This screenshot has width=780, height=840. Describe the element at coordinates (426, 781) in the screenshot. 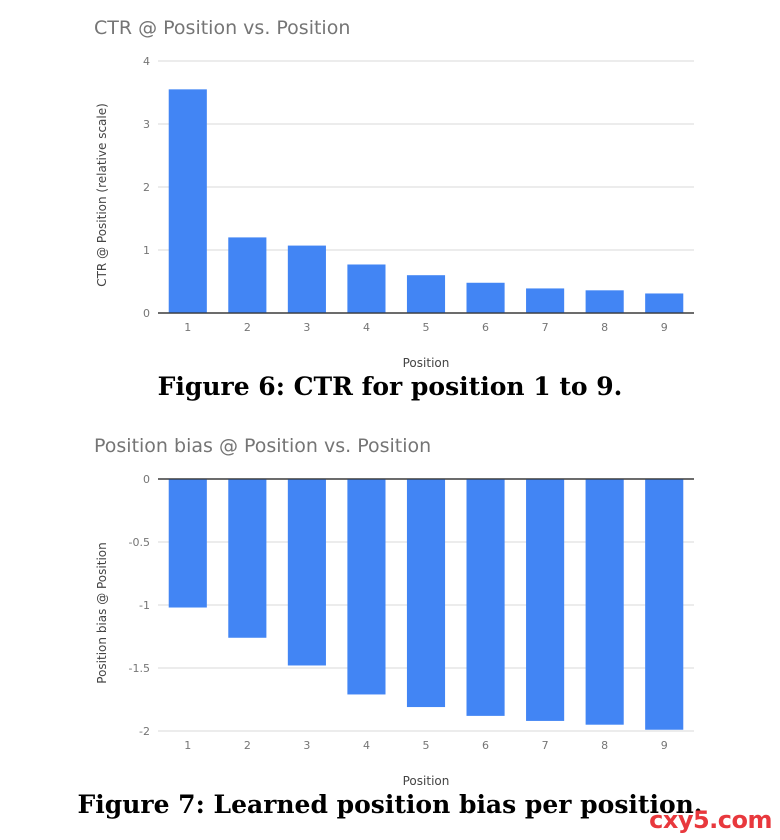

I see `chart-bias-x-axis-title: Position` at that location.